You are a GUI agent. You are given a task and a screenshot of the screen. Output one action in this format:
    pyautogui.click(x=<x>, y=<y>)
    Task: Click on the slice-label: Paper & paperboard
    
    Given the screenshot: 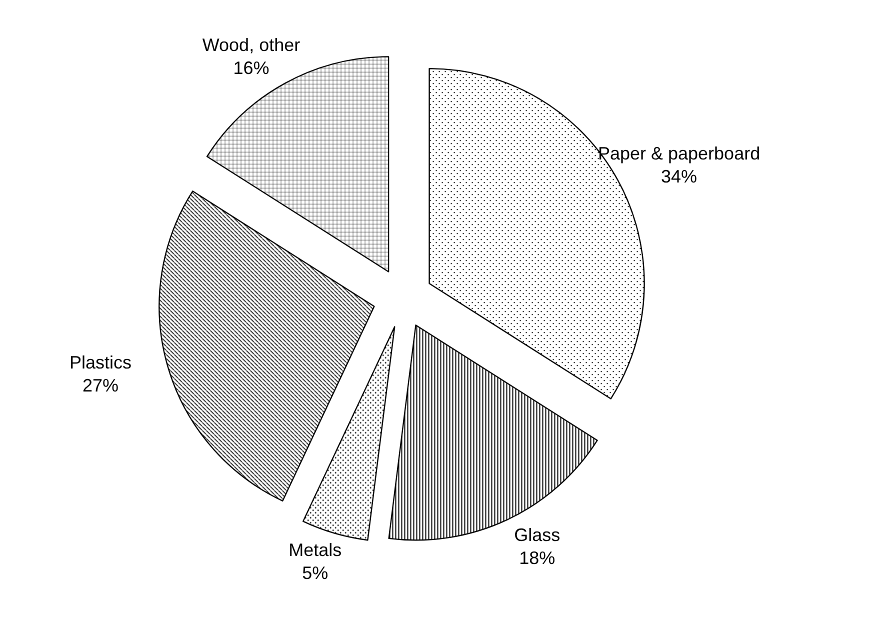 What is the action you would take?
    pyautogui.click(x=679, y=154)
    